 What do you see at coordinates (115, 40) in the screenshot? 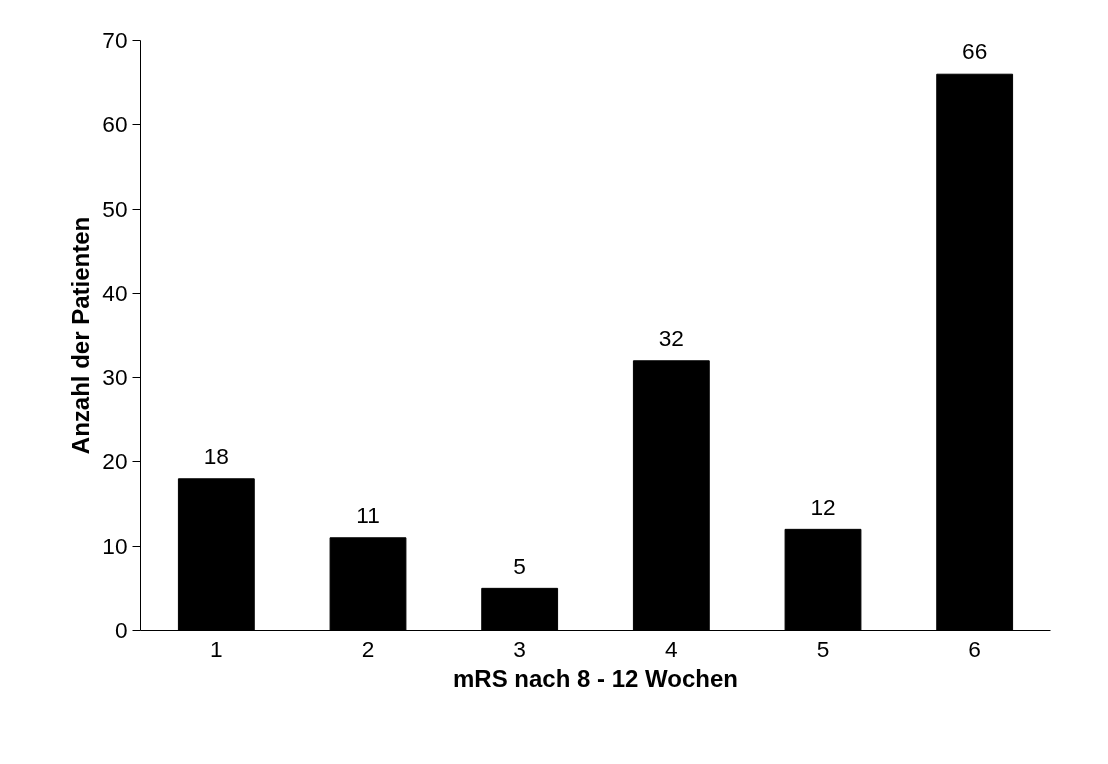
I see `y-tick-label: 70` at bounding box center [115, 40].